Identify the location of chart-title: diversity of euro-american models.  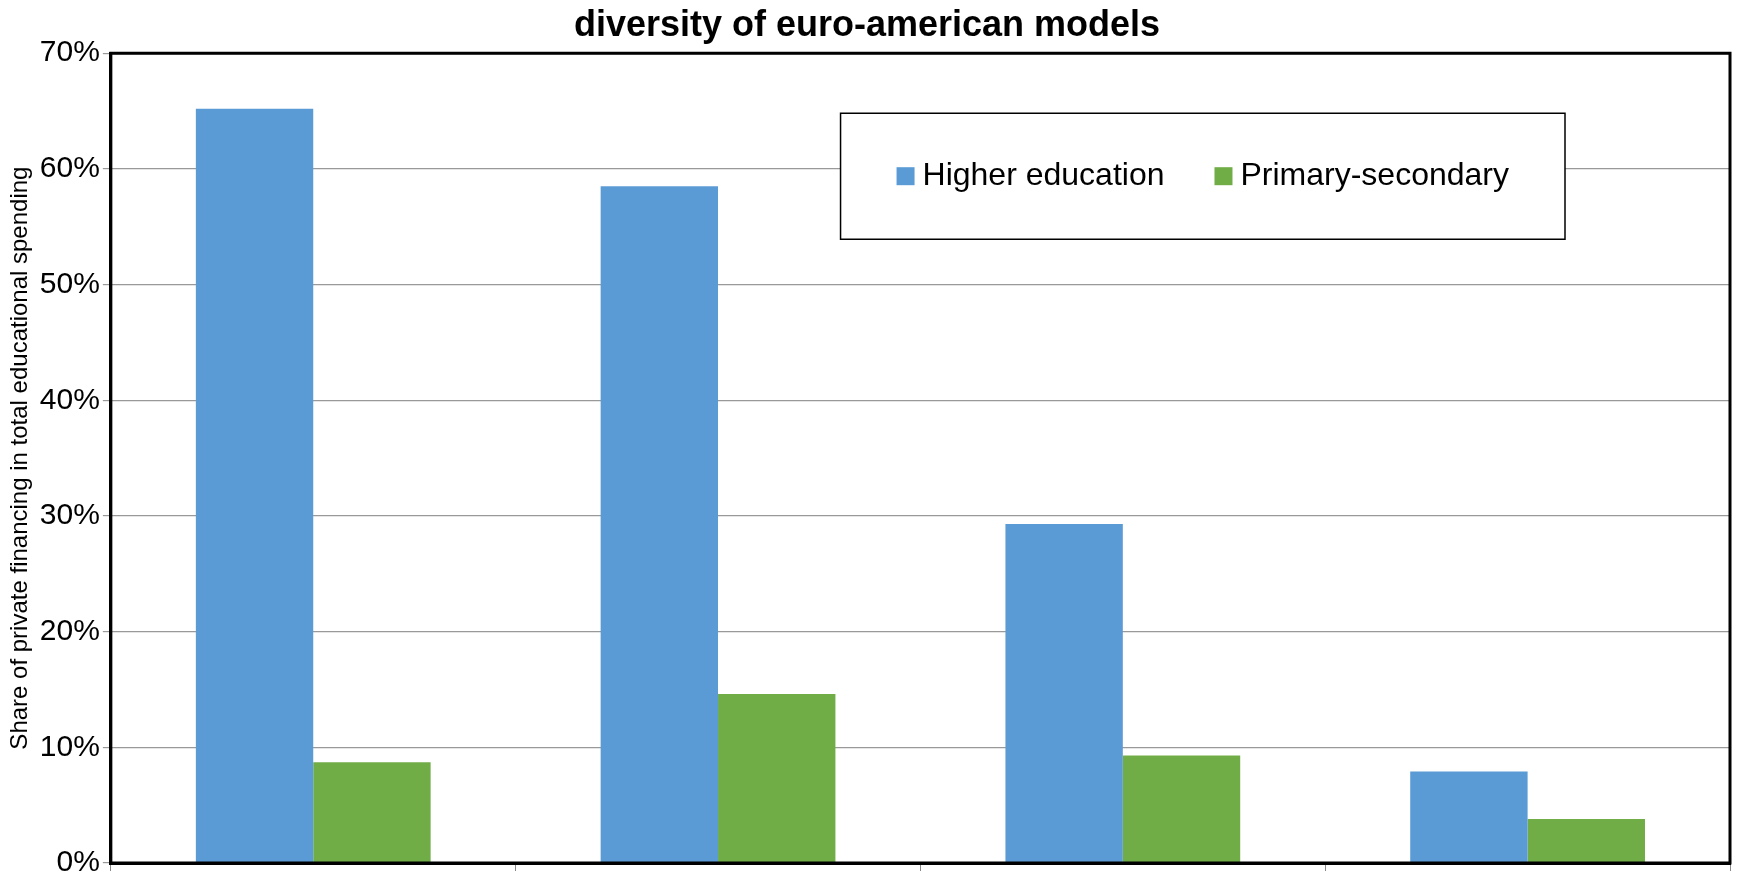
(867, 23).